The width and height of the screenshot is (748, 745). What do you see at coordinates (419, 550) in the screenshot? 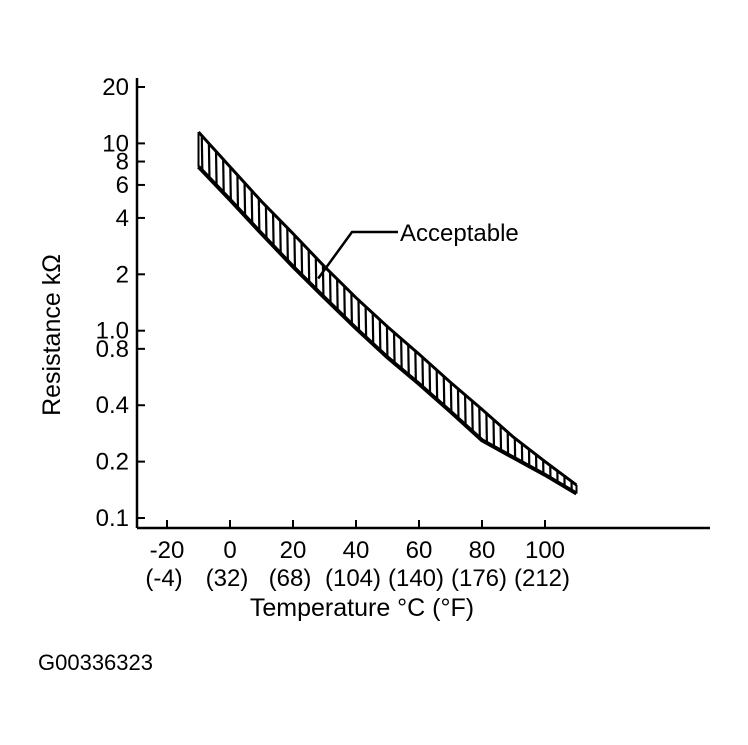
I see `x-tick-label-celsius: 60` at bounding box center [419, 550].